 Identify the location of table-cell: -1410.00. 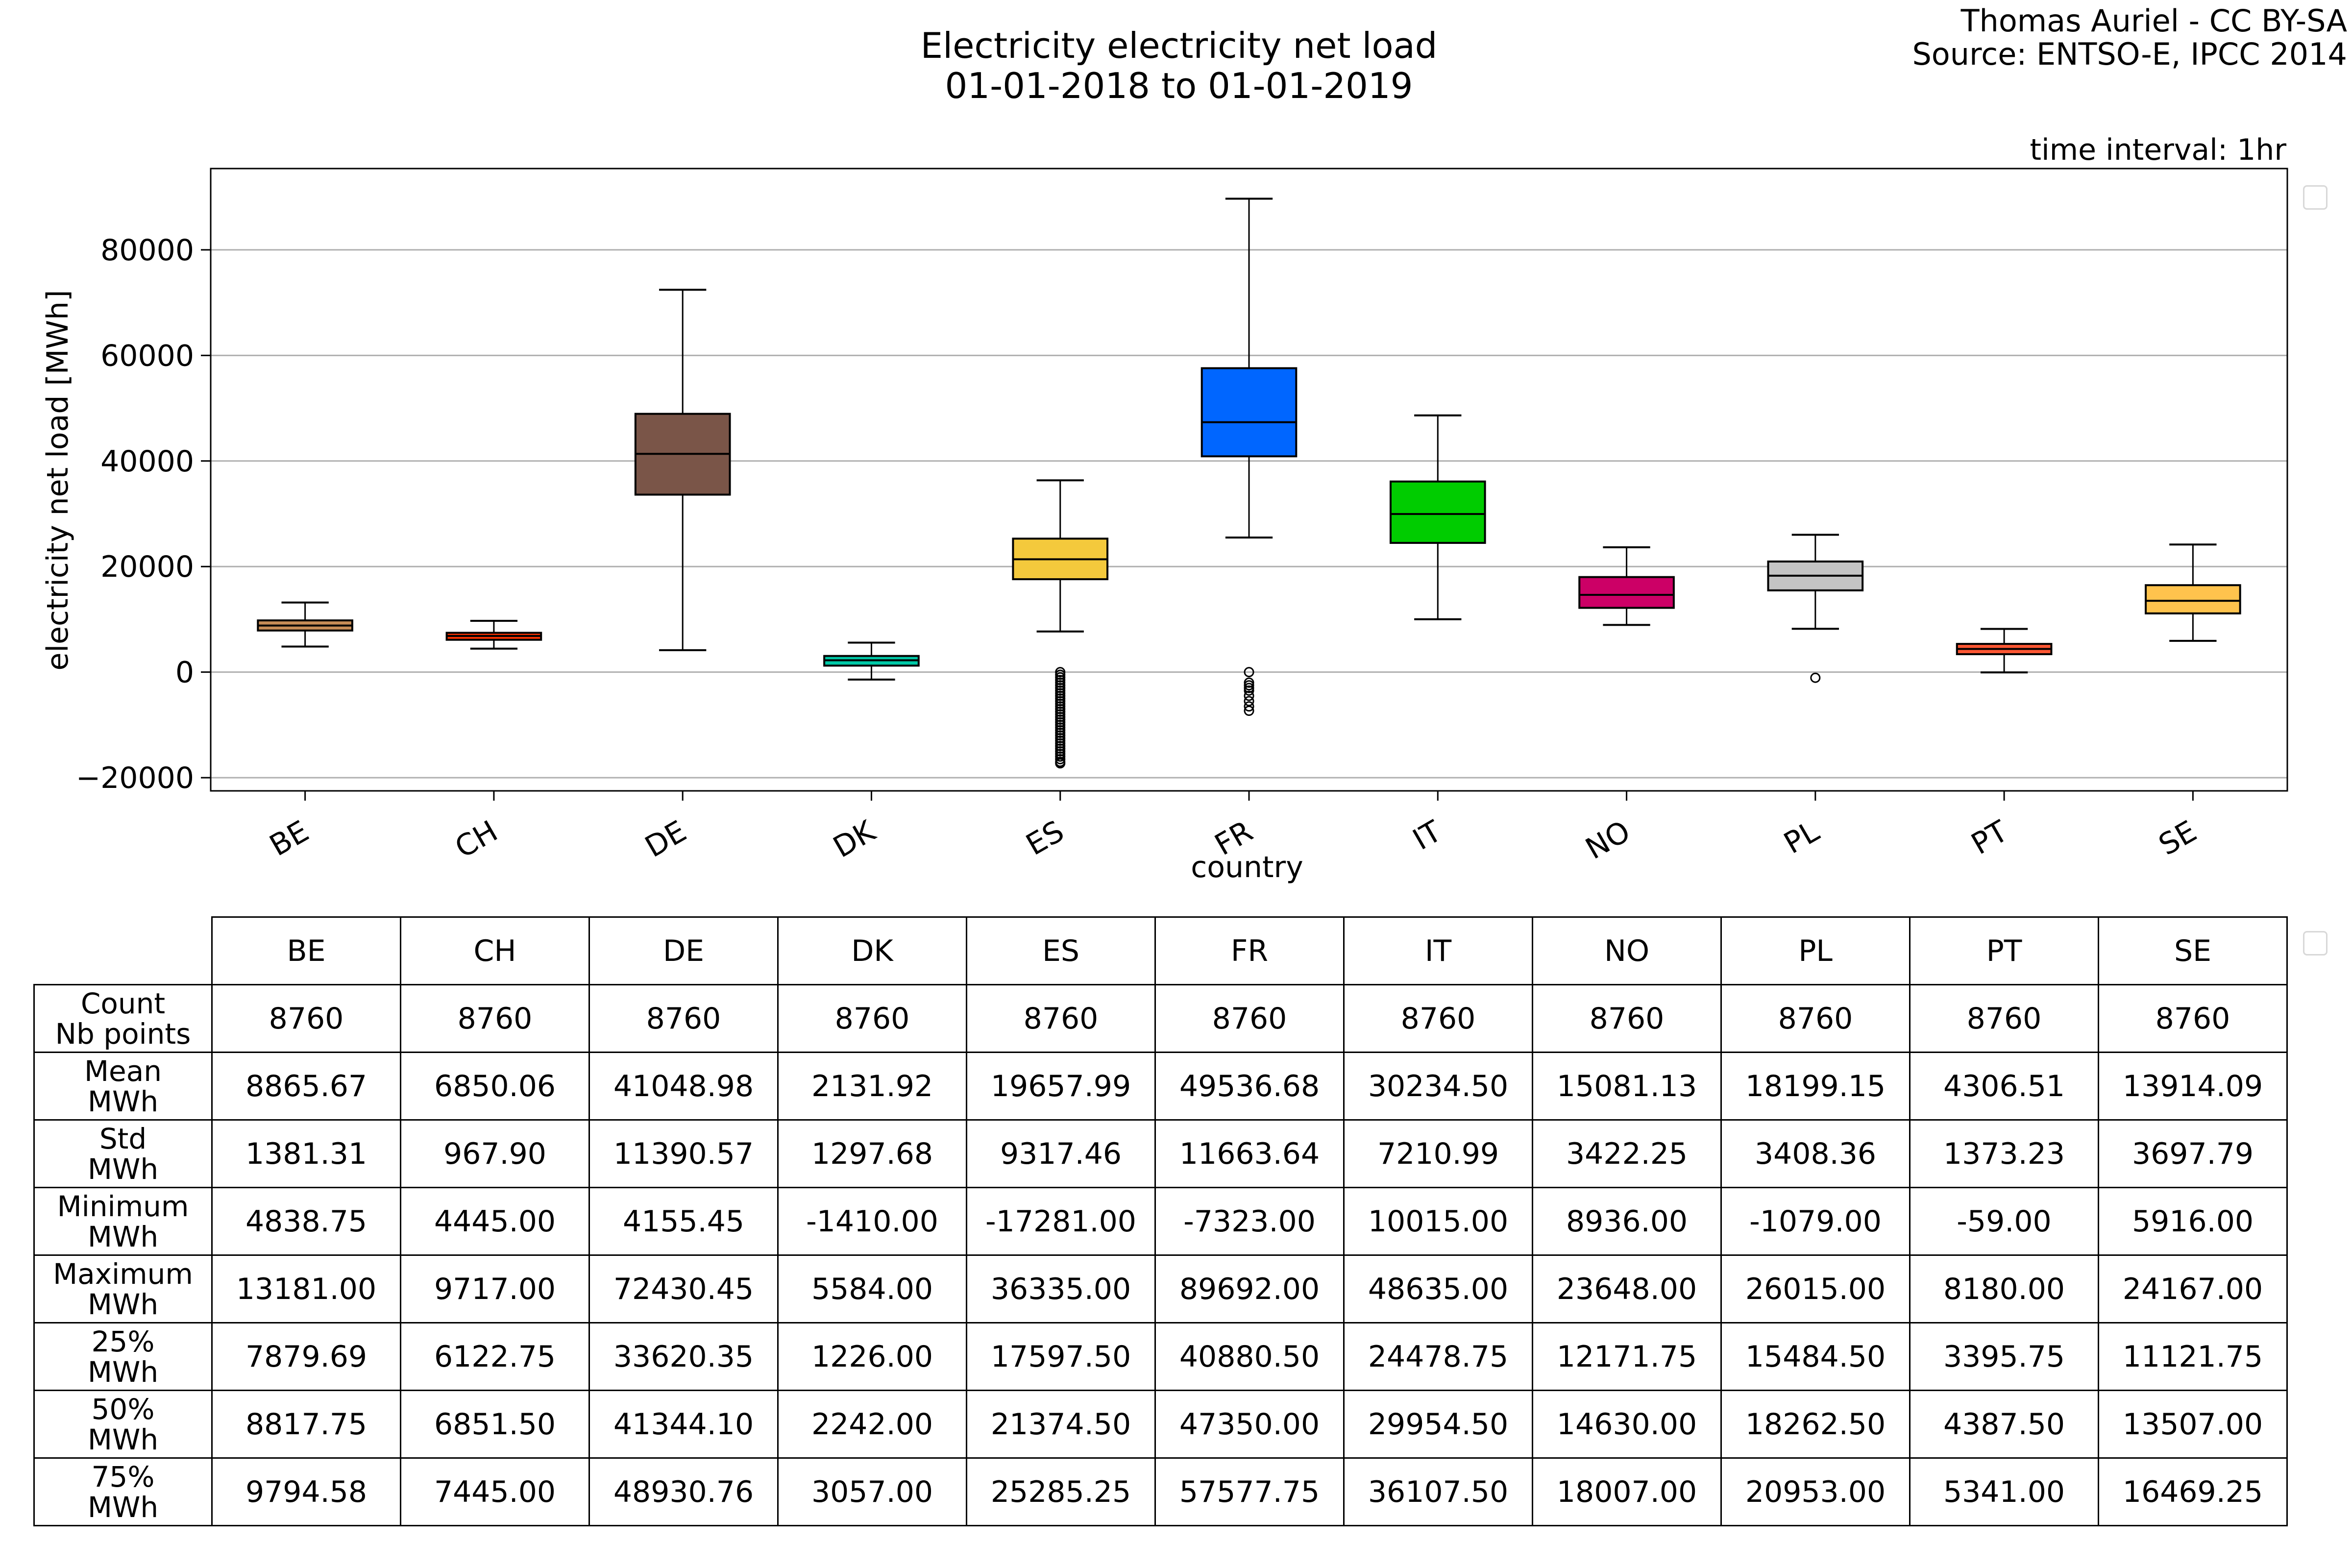
(872, 1221).